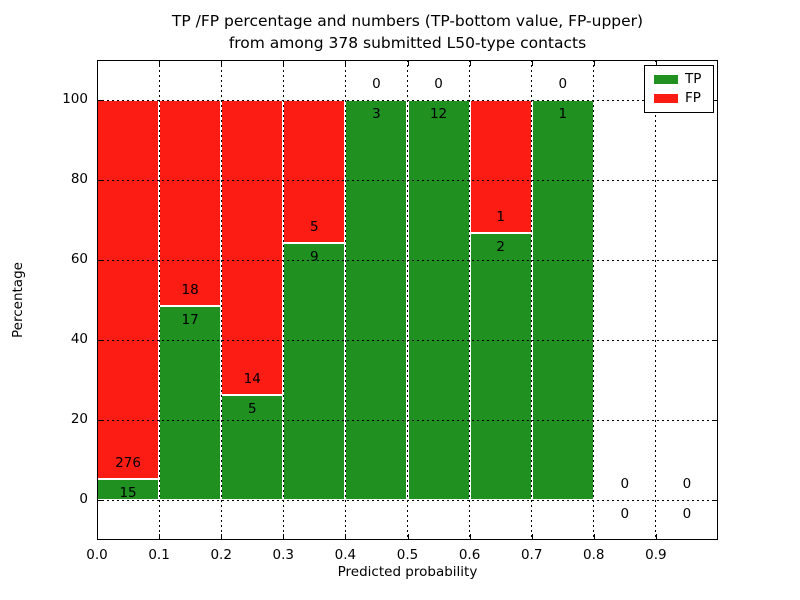 This screenshot has height=600, width=800. Describe the element at coordinates (500, 217) in the screenshot. I see `fp-count-label: 1` at that location.